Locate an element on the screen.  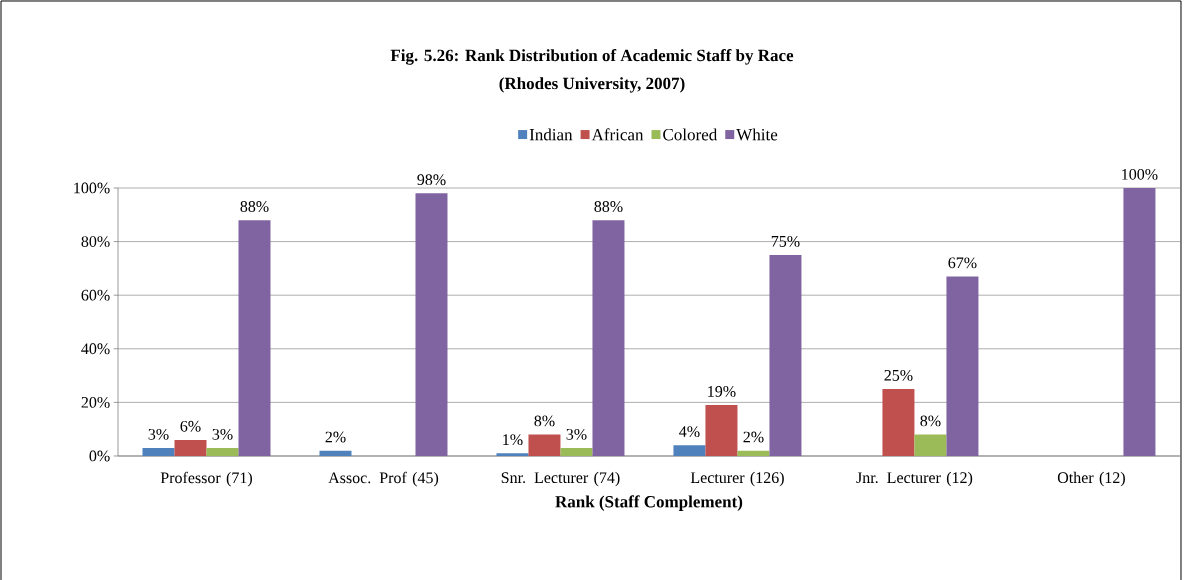
data-label: 100% is located at coordinates (1140, 174).